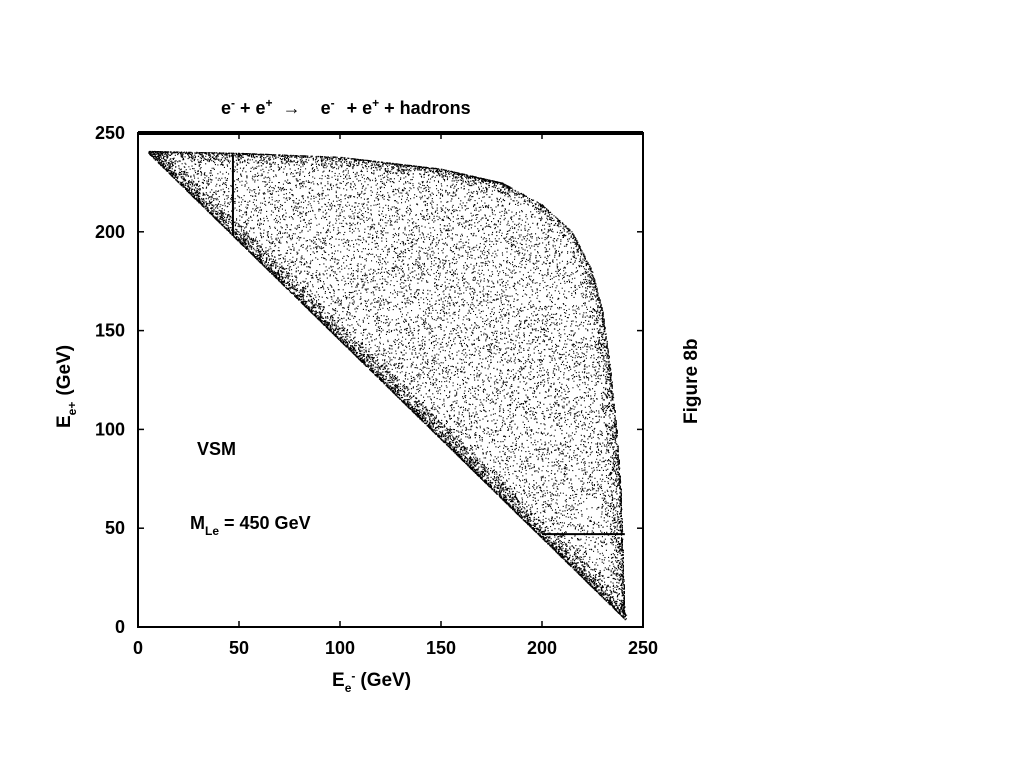  I want to click on title-e3-sup: -, so click(333, 103).